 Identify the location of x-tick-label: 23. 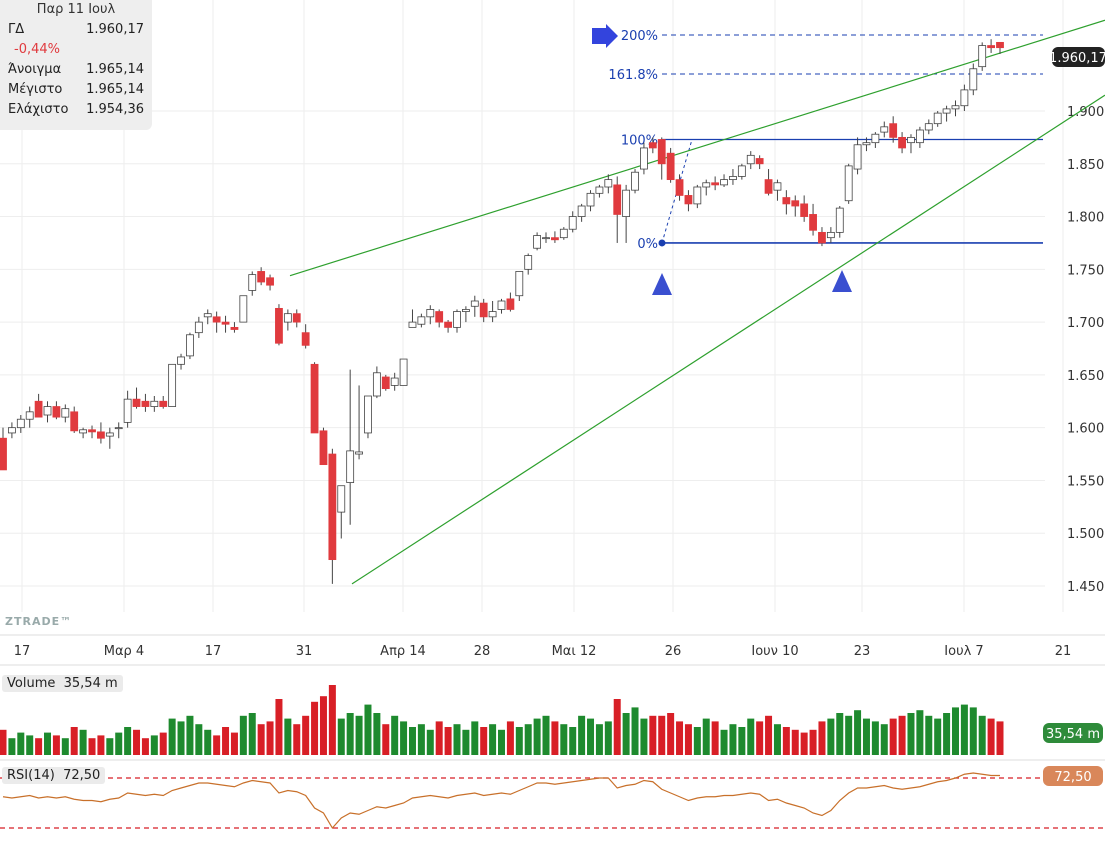
(862, 651).